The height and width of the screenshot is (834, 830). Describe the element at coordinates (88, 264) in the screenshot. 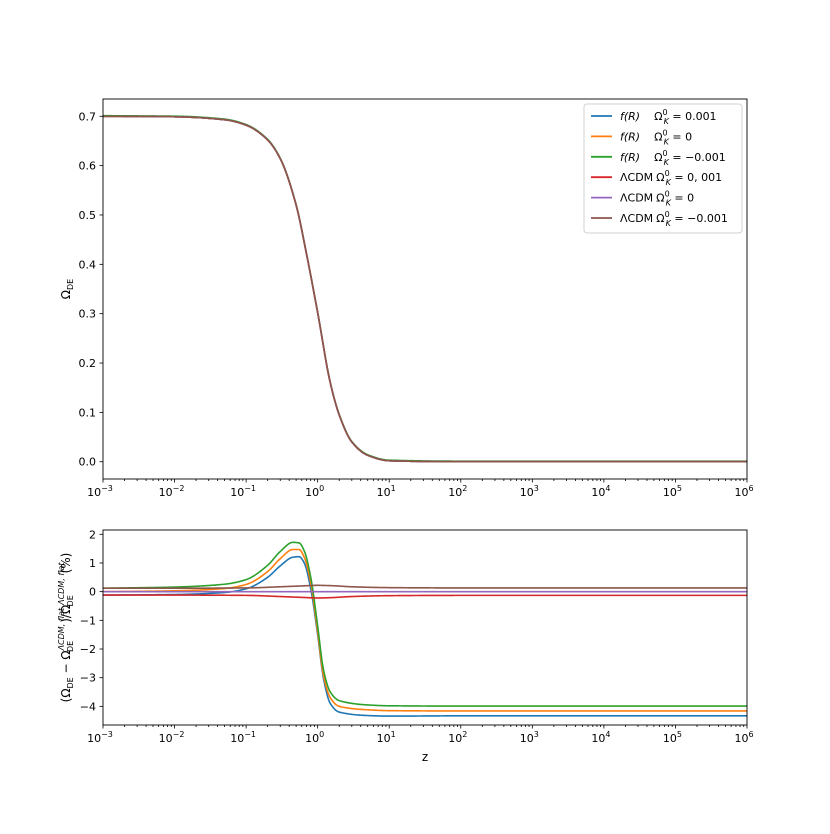

I see `y-tick-label: 0.4` at that location.